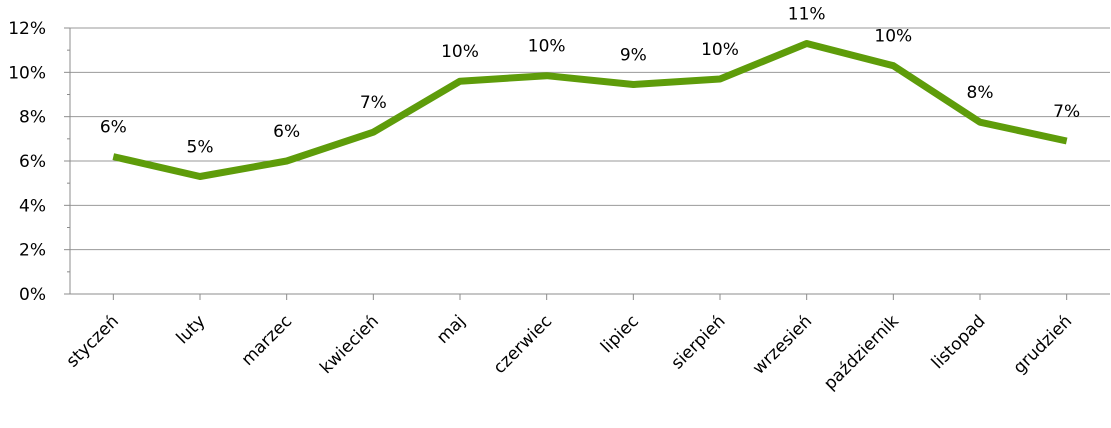  Describe the element at coordinates (32, 206) in the screenshot. I see `y-tick-label: 4%` at that location.